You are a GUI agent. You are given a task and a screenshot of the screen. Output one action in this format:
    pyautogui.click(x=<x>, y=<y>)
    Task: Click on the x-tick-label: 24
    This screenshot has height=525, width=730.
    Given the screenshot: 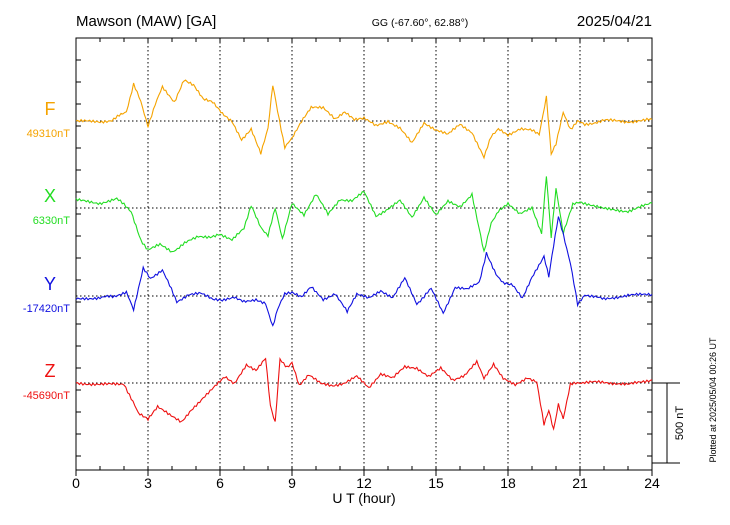 What is the action you would take?
    pyautogui.click(x=652, y=483)
    